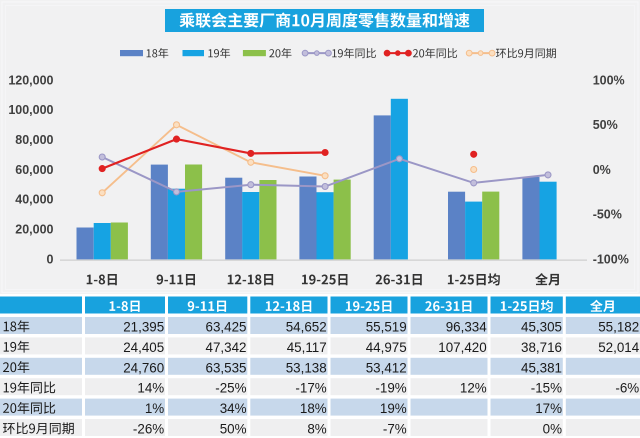  I want to click on svg-text: 38,716, so click(541, 347).